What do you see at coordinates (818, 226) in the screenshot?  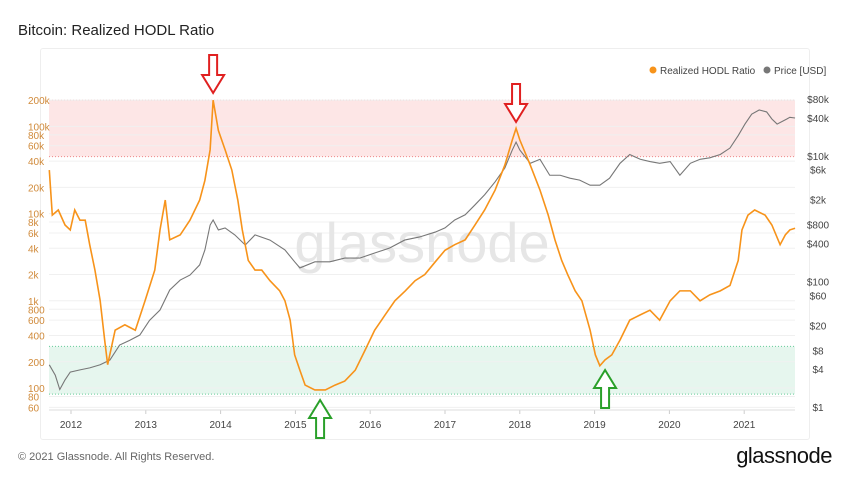 I see `right-axis-tick: $800` at bounding box center [818, 226].